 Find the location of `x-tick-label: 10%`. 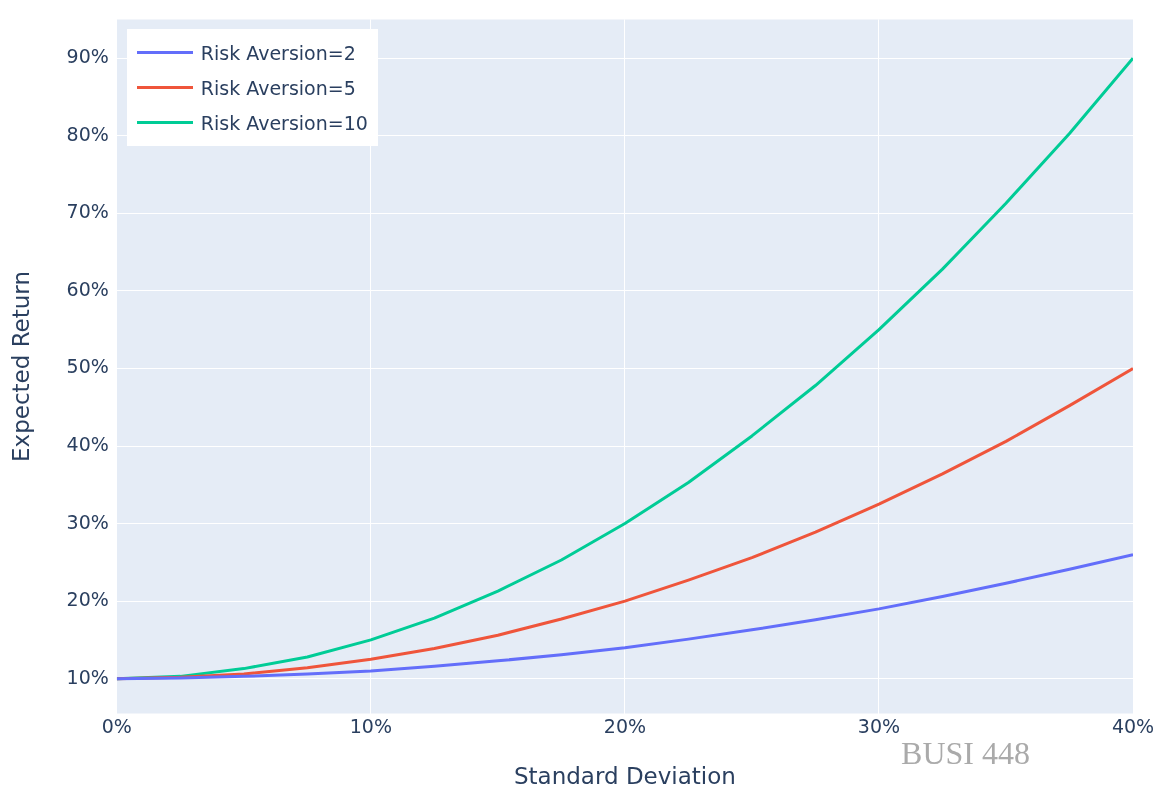

x-tick-label: 10% is located at coordinates (370, 725).